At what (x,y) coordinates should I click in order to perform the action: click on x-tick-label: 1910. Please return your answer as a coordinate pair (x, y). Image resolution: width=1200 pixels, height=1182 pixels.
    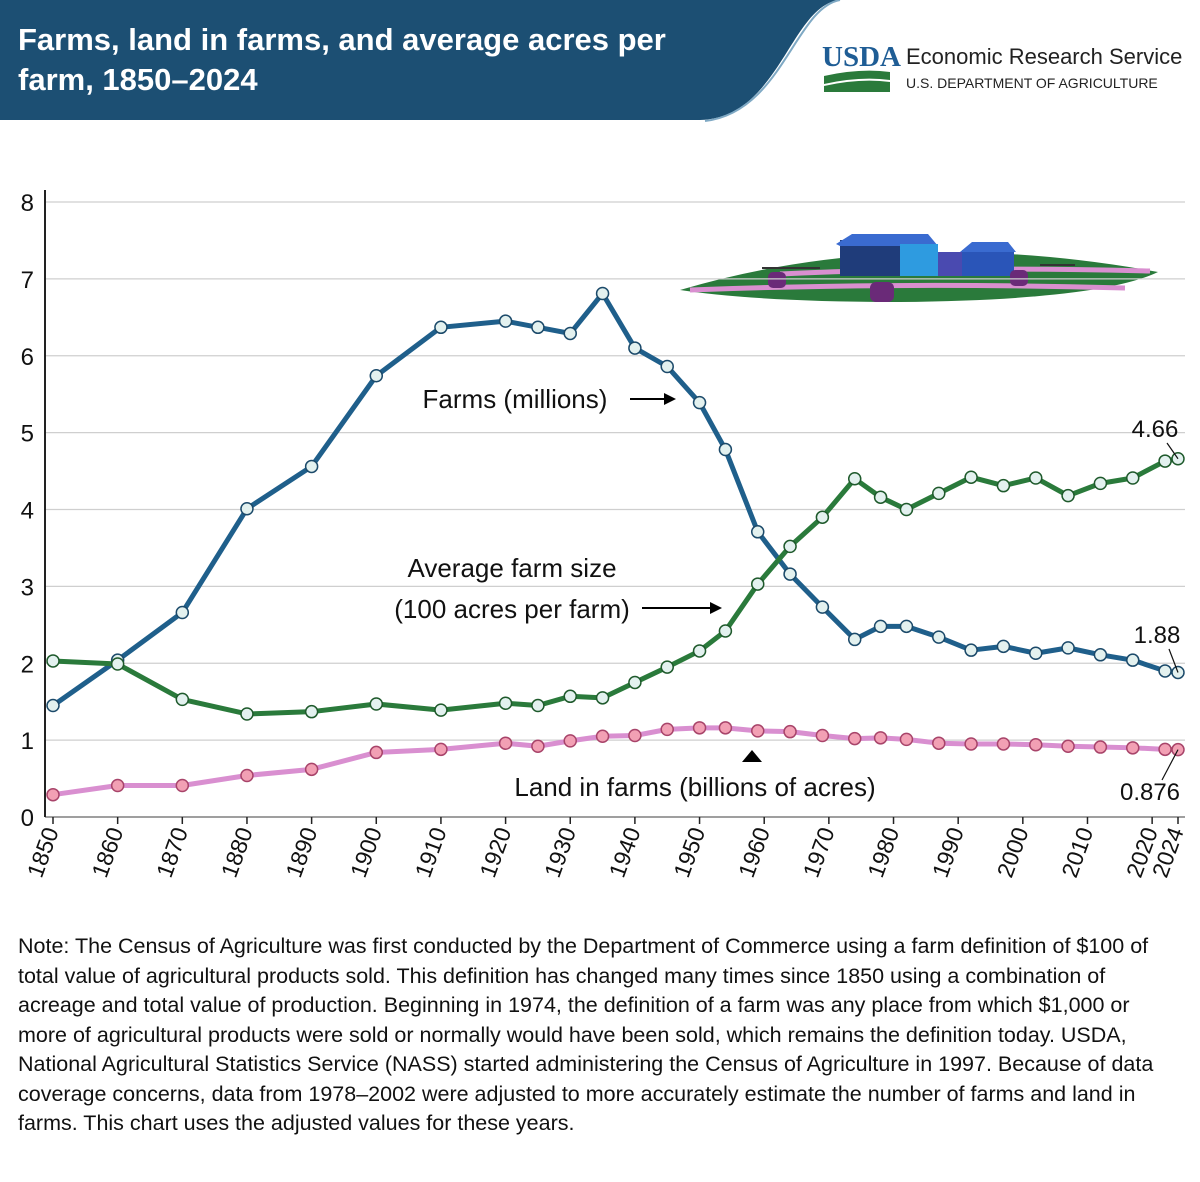
    Looking at the image, I should click on (431, 852).